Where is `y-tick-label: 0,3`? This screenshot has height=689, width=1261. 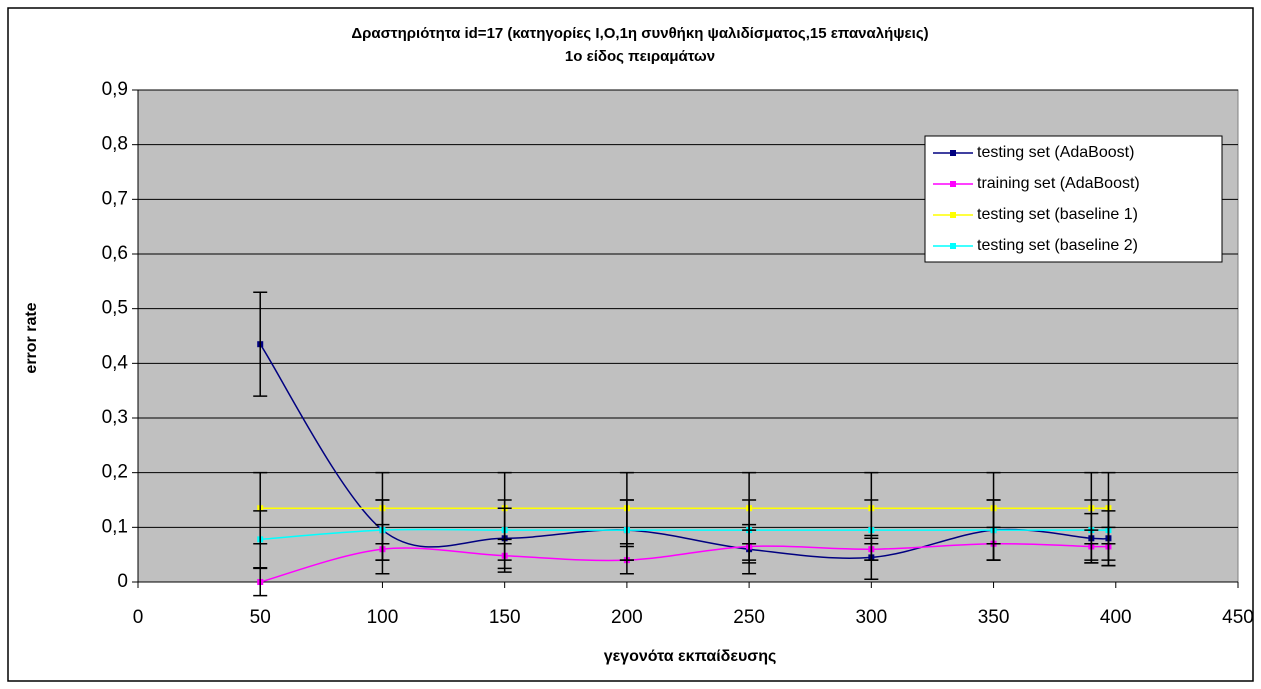
y-tick-label: 0,3 is located at coordinates (115, 417).